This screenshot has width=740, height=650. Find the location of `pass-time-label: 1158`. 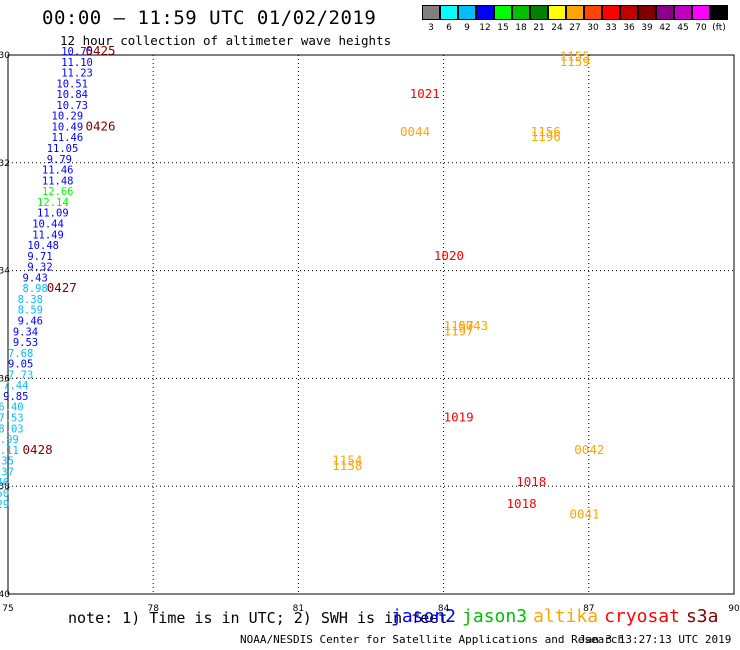

pass-time-label: 1158 is located at coordinates (347, 465).